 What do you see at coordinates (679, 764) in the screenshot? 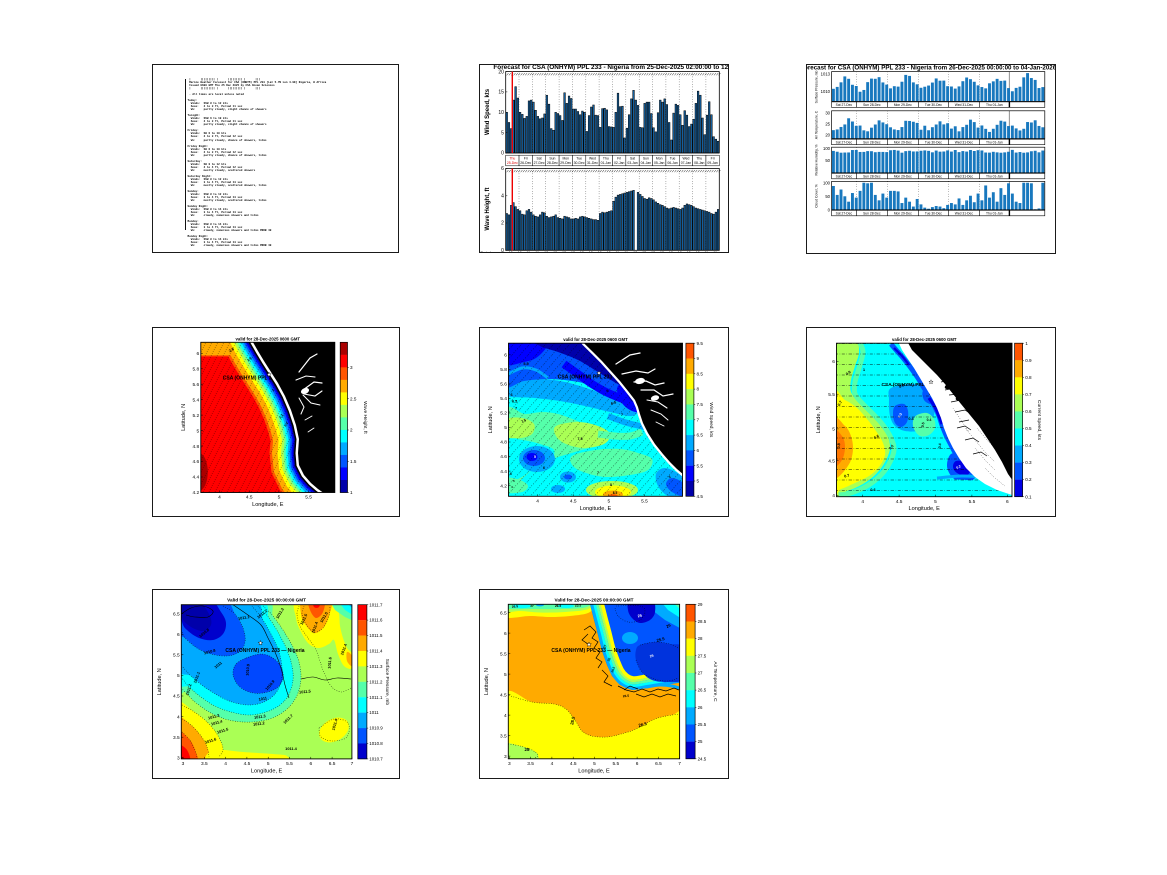
I see `svg-text: 7` at bounding box center [679, 764].